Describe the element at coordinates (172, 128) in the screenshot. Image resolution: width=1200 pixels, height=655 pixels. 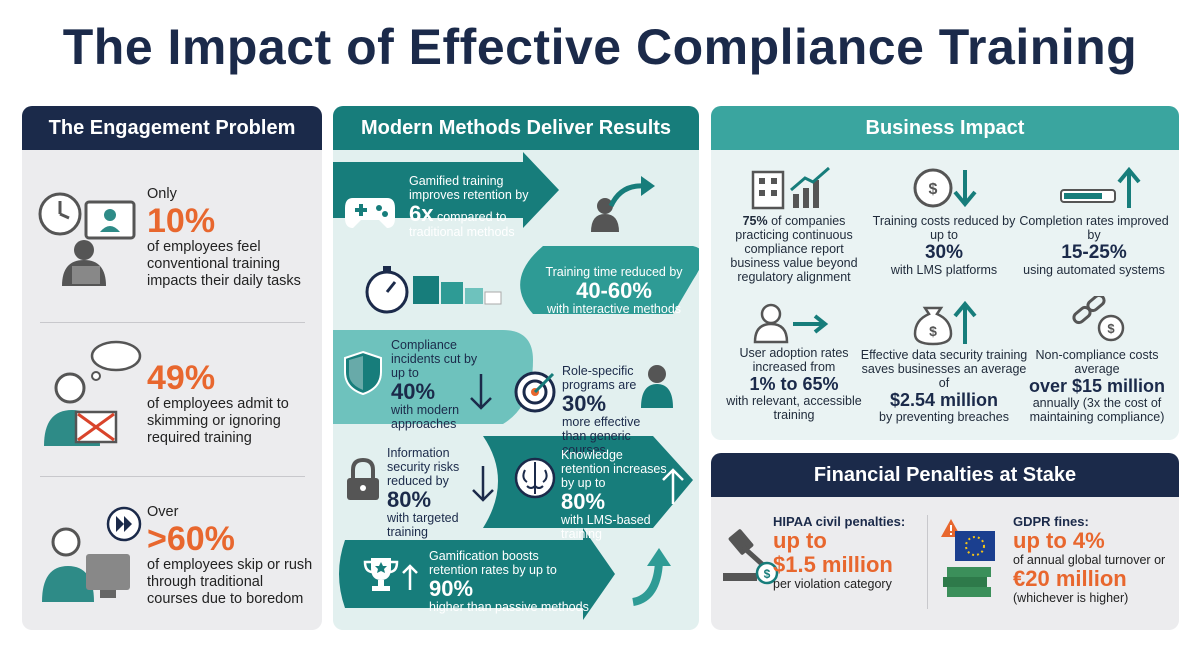
I see `engagement-header: The Engagement Problem` at that location.